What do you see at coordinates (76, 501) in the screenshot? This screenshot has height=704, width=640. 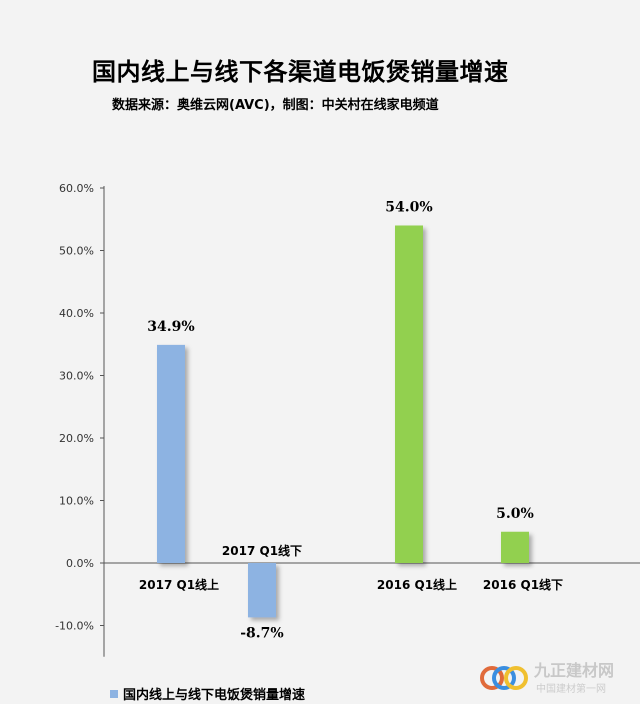 I see `y-tick-label: 10.0%` at bounding box center [76, 501].